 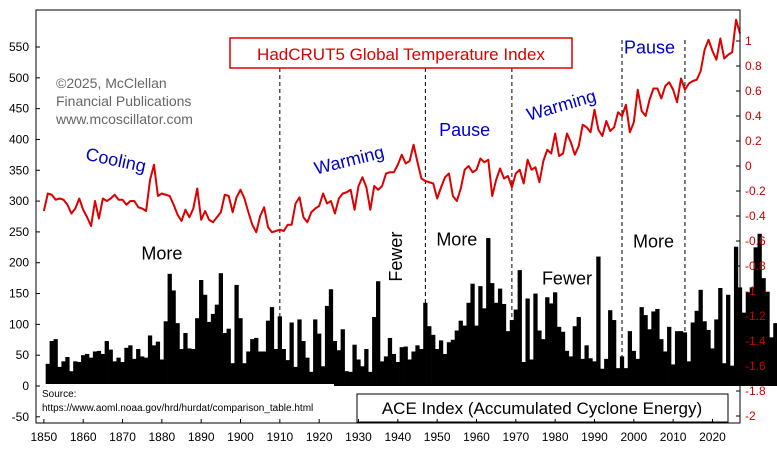 What do you see at coordinates (456, 239) in the screenshot?
I see `ace-label-2: More` at bounding box center [456, 239].